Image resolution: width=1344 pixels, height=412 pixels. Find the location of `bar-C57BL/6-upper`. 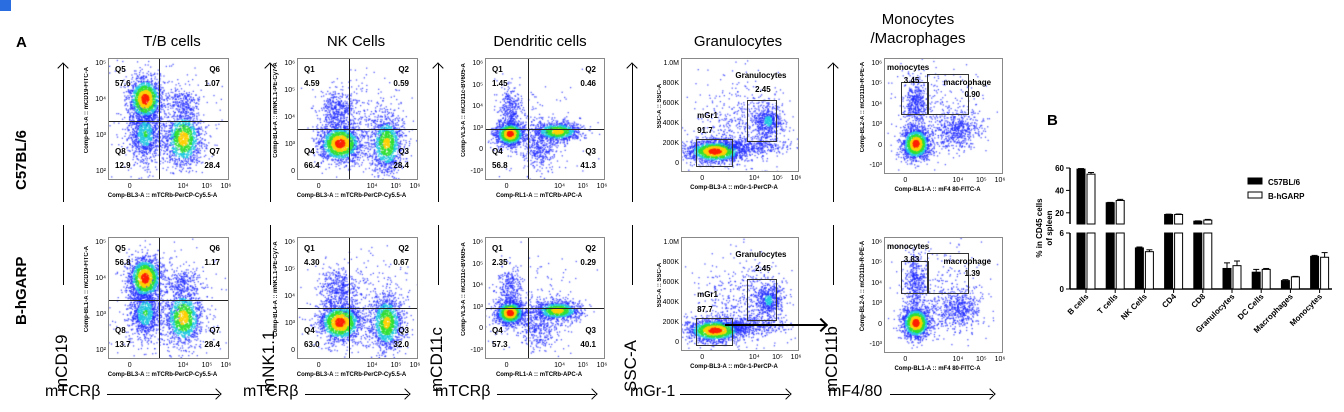

bar-C57BL/6-upper is located at coordinates (1198, 222).